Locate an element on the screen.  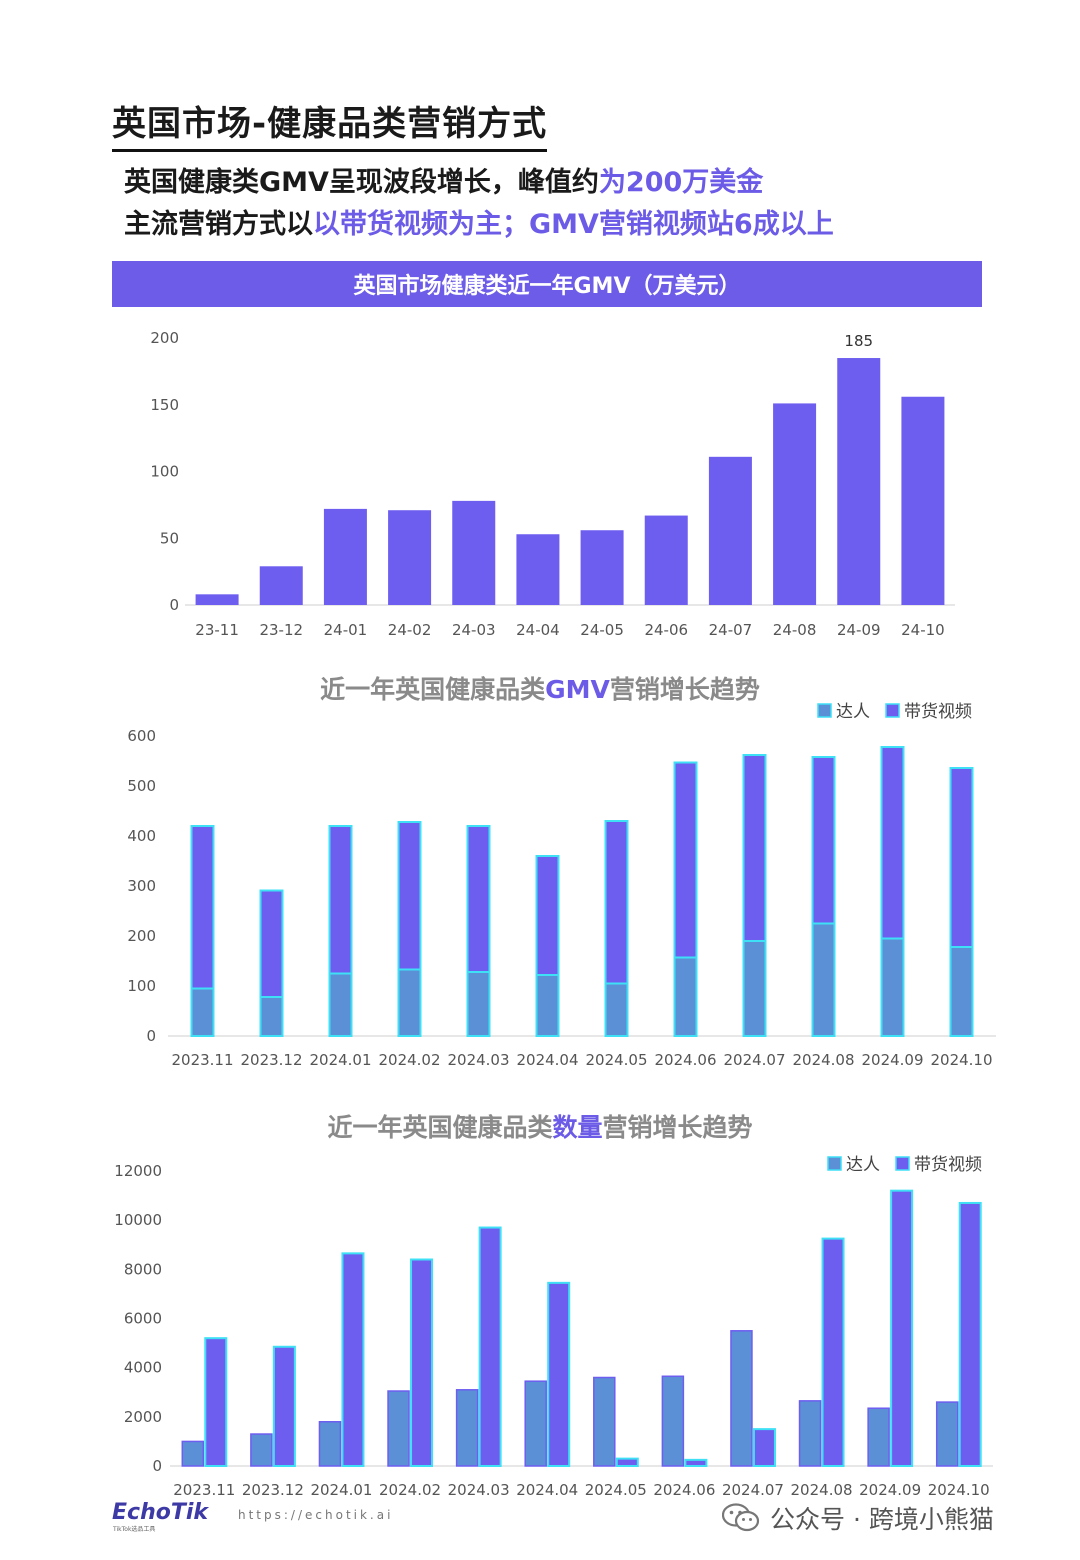
chart2-title-prefix: 近一年英国健康品类 is located at coordinates (433, 689).